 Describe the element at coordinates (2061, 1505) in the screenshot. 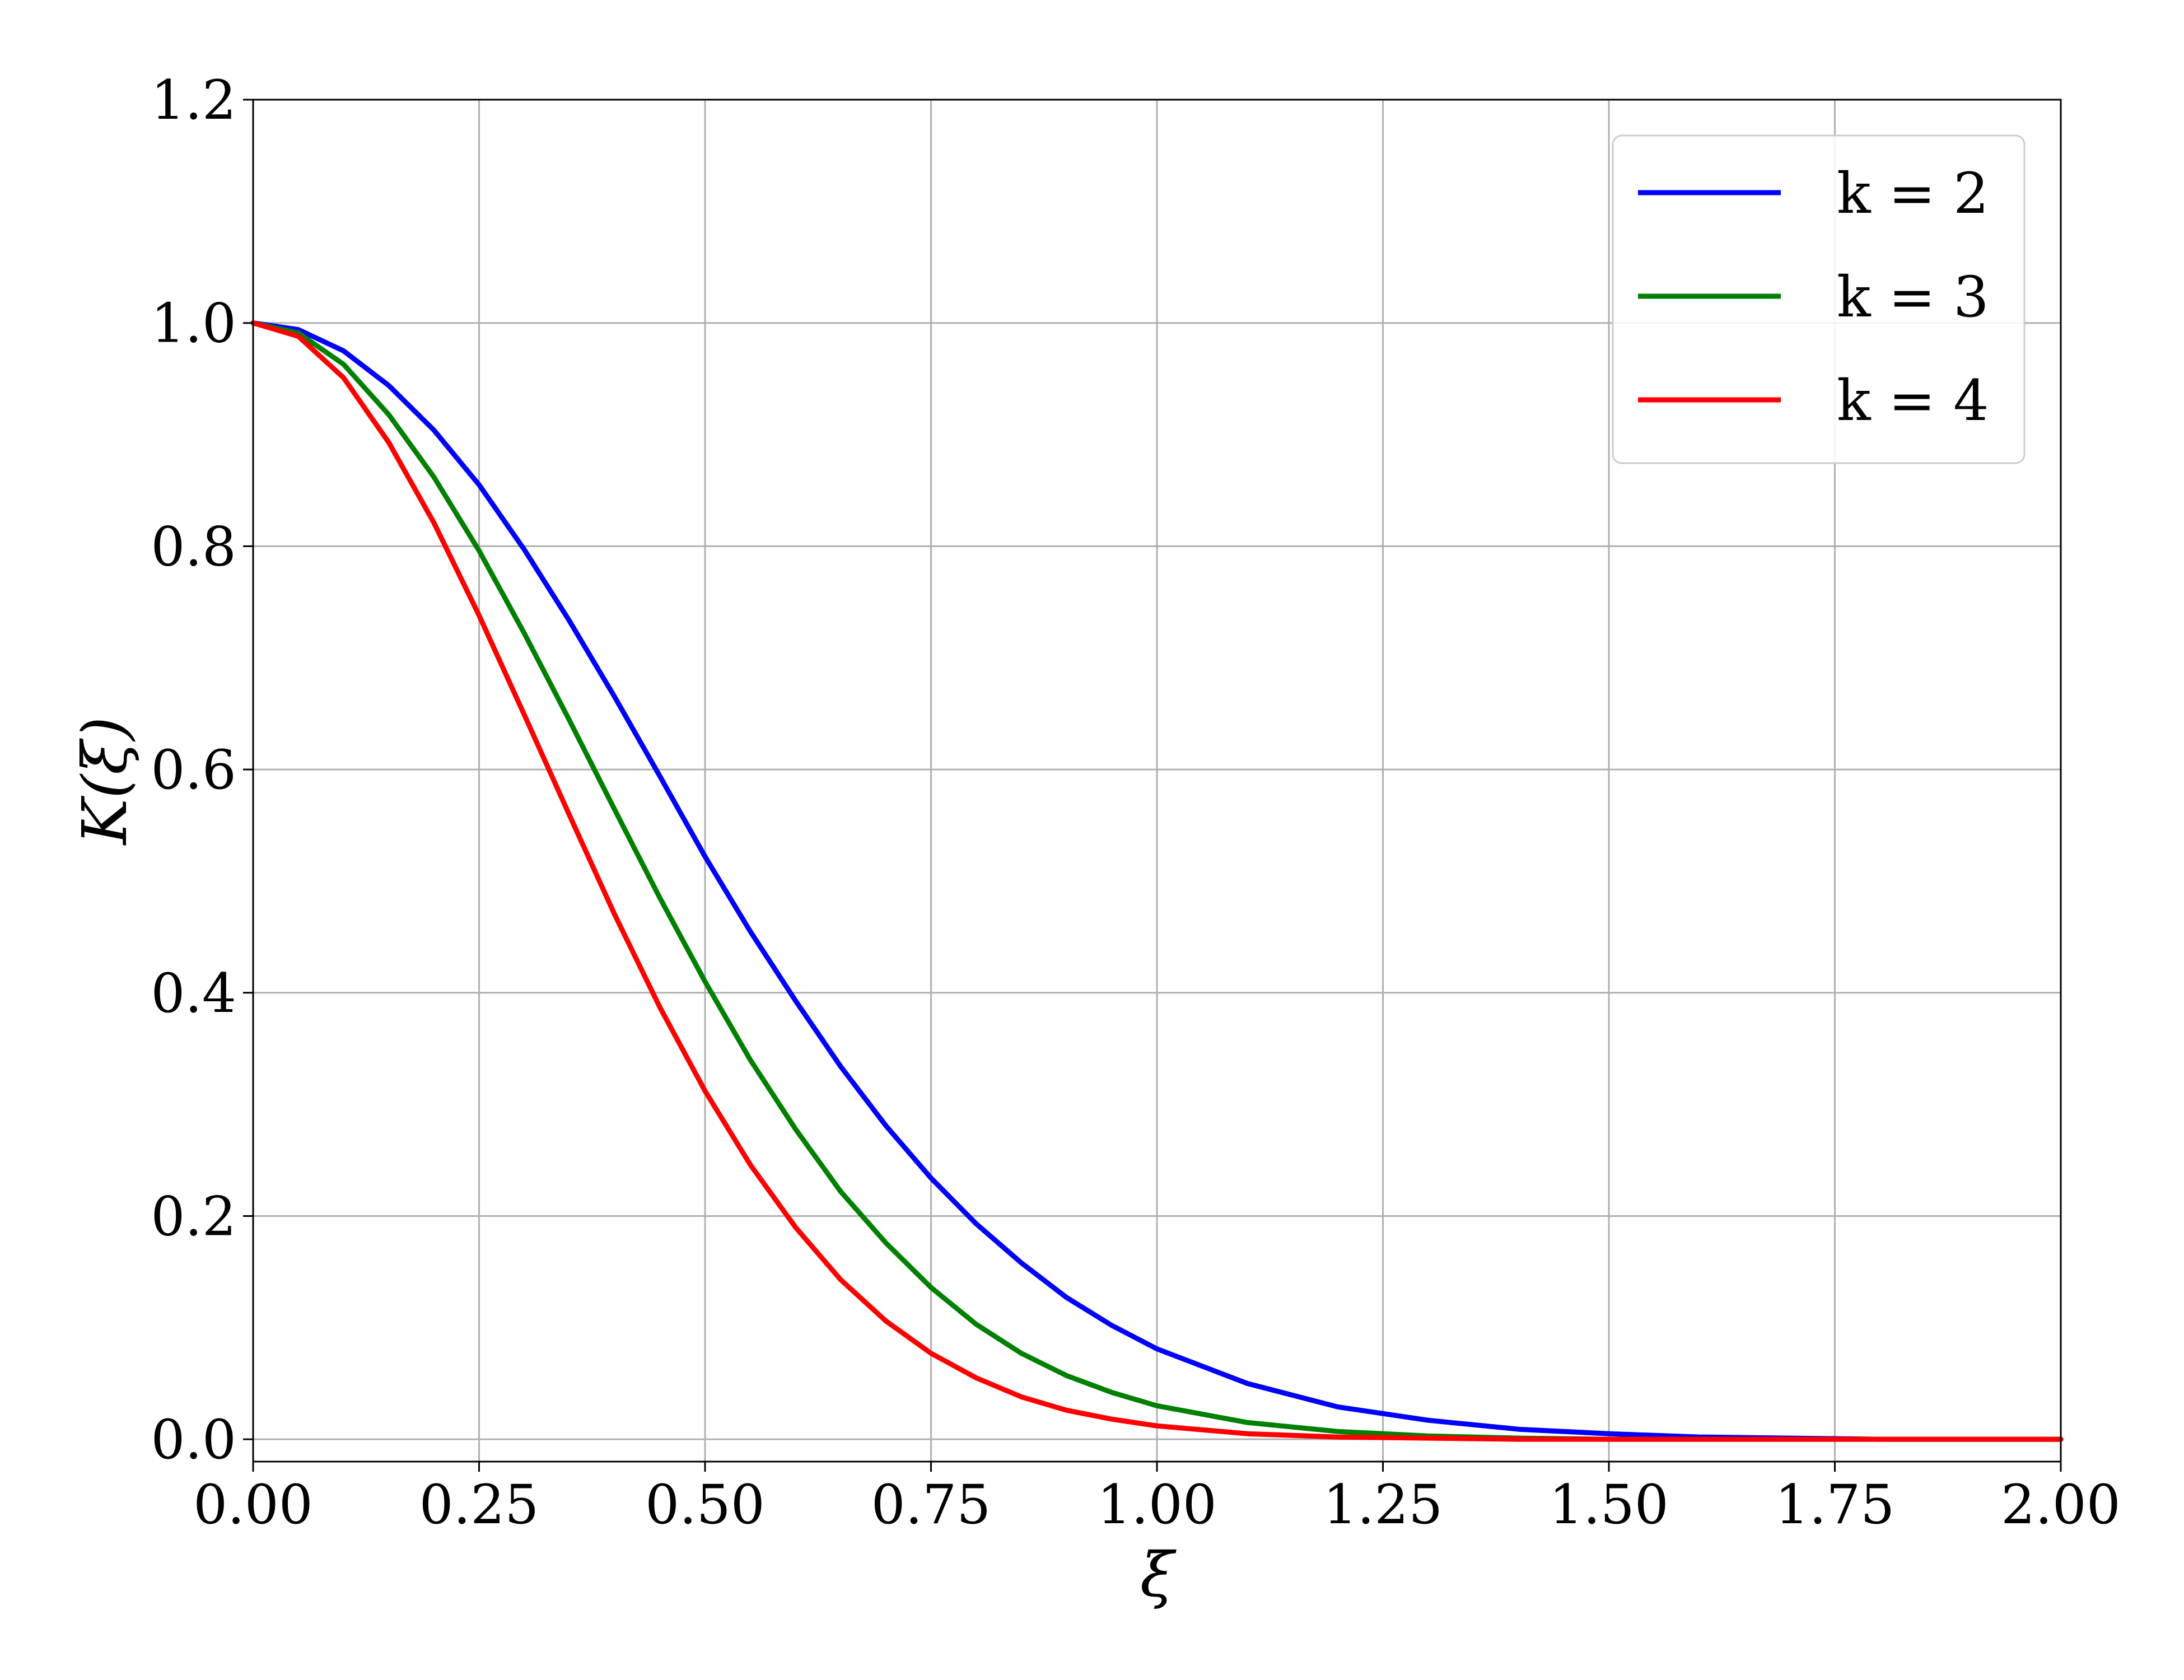

I see `x-tick-label: 2.00` at that location.